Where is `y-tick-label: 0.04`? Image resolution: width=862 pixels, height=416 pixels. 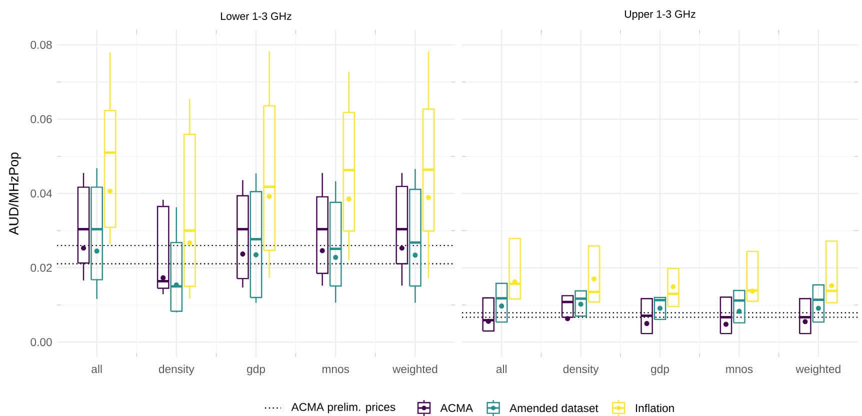 y-tick-label: 0.04 is located at coordinates (41, 193).